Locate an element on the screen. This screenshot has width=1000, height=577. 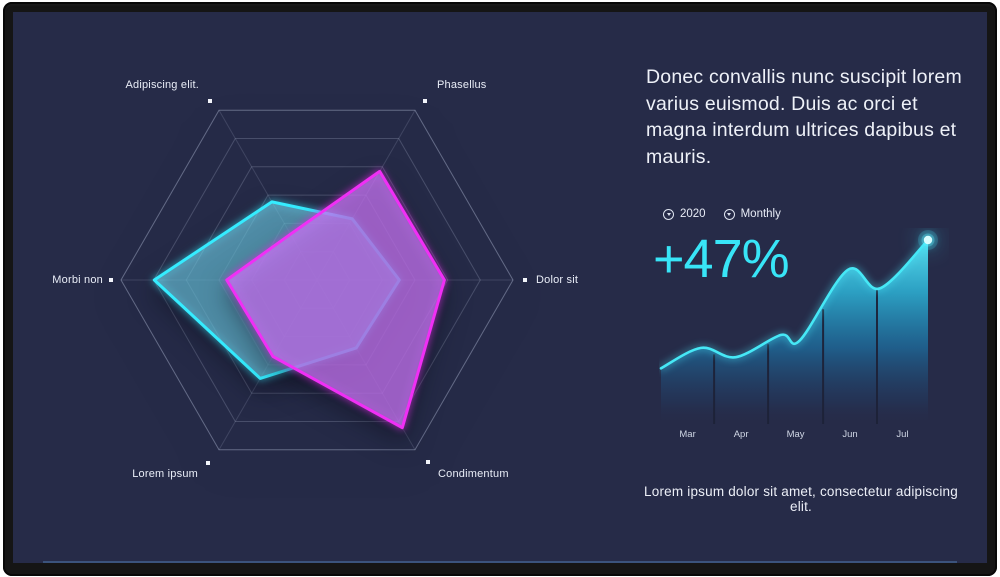
trend-month-label: Jul is located at coordinates (902, 434).